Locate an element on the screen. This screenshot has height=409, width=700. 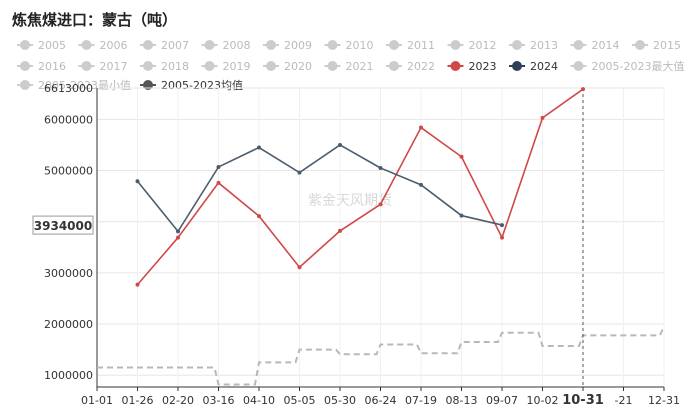
legend-2020-15-marker is located at coordinates (271, 66).